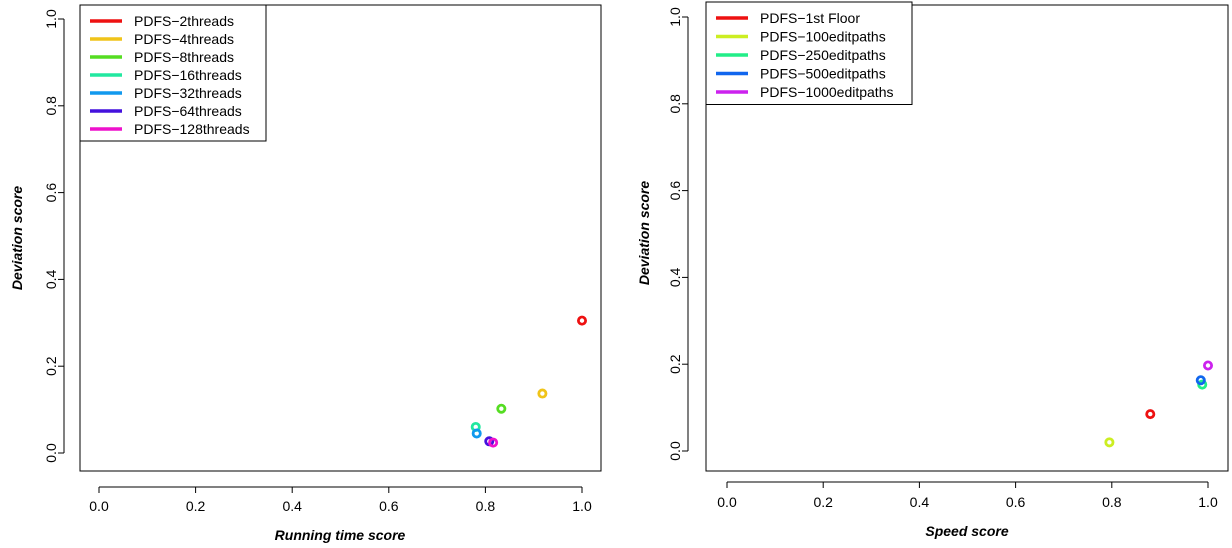  What do you see at coordinates (823, 55) in the screenshot?
I see `legend-label: PDFS−250editpaths` at bounding box center [823, 55].